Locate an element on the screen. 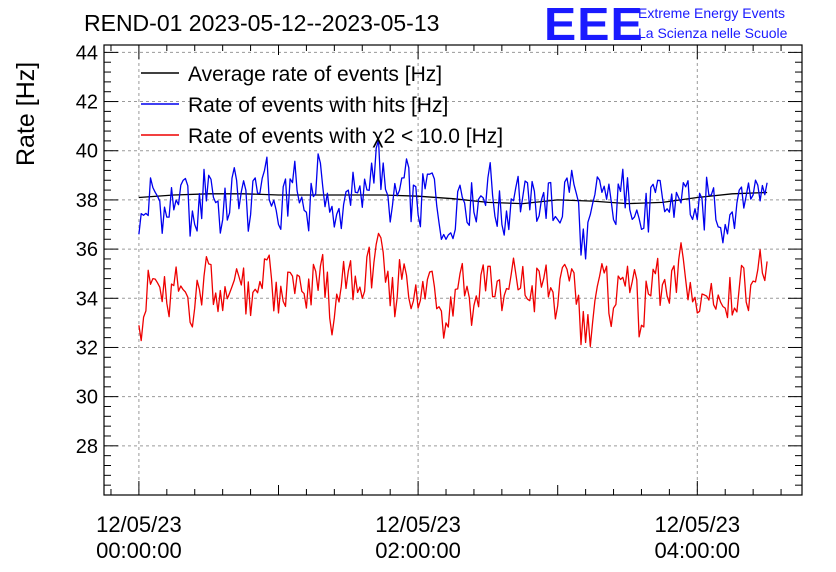 The image size is (836, 572). y-tick-label: 40 is located at coordinates (87, 152).